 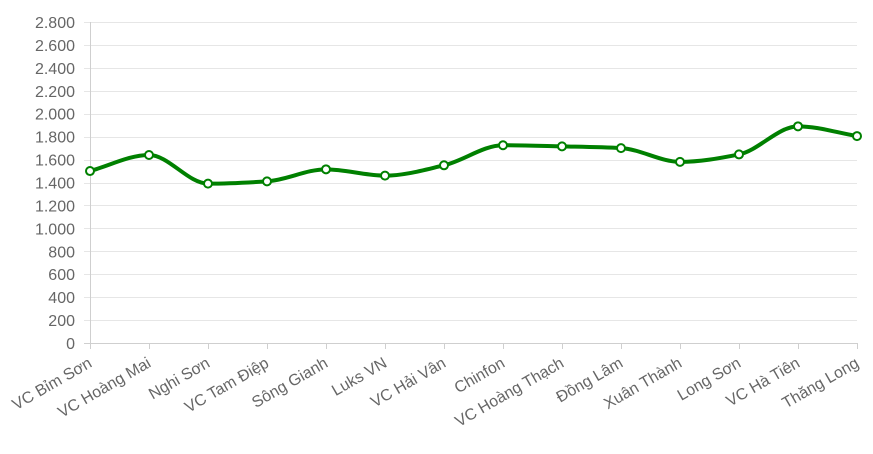 I want to click on y-tick-label: 1.800, so click(x=55, y=138).